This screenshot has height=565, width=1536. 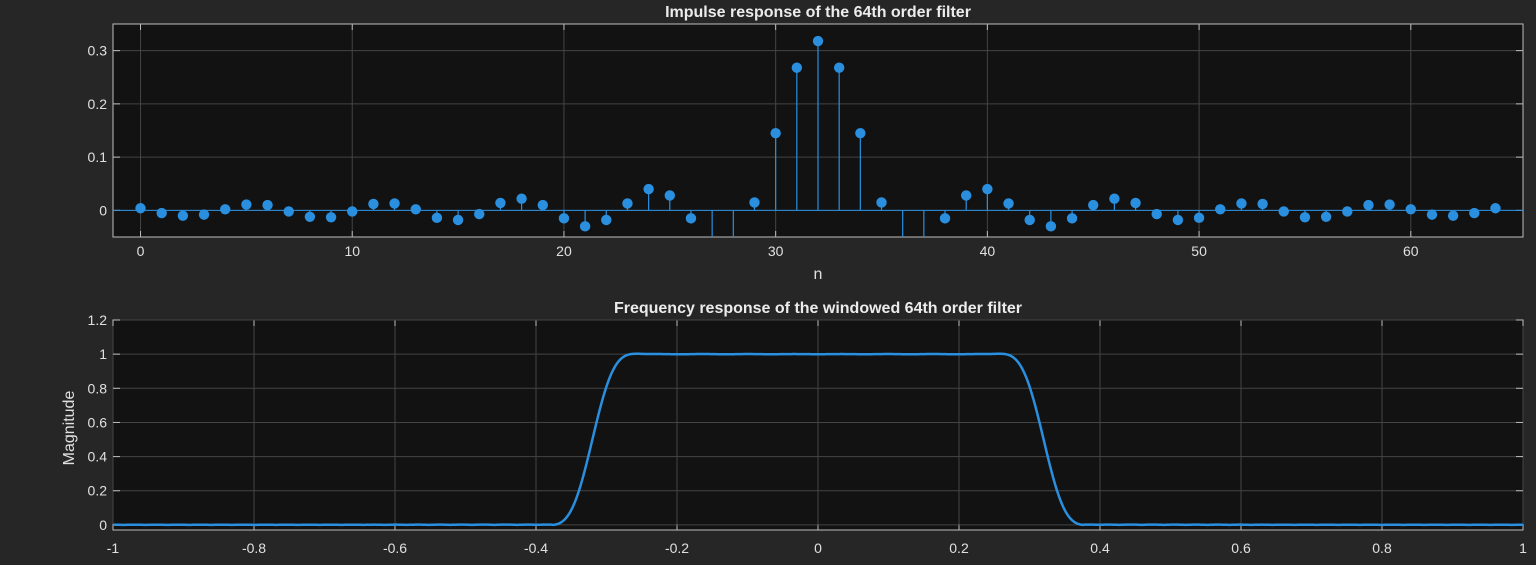 I want to click on y-tick-label: 0.3, so click(x=98, y=51).